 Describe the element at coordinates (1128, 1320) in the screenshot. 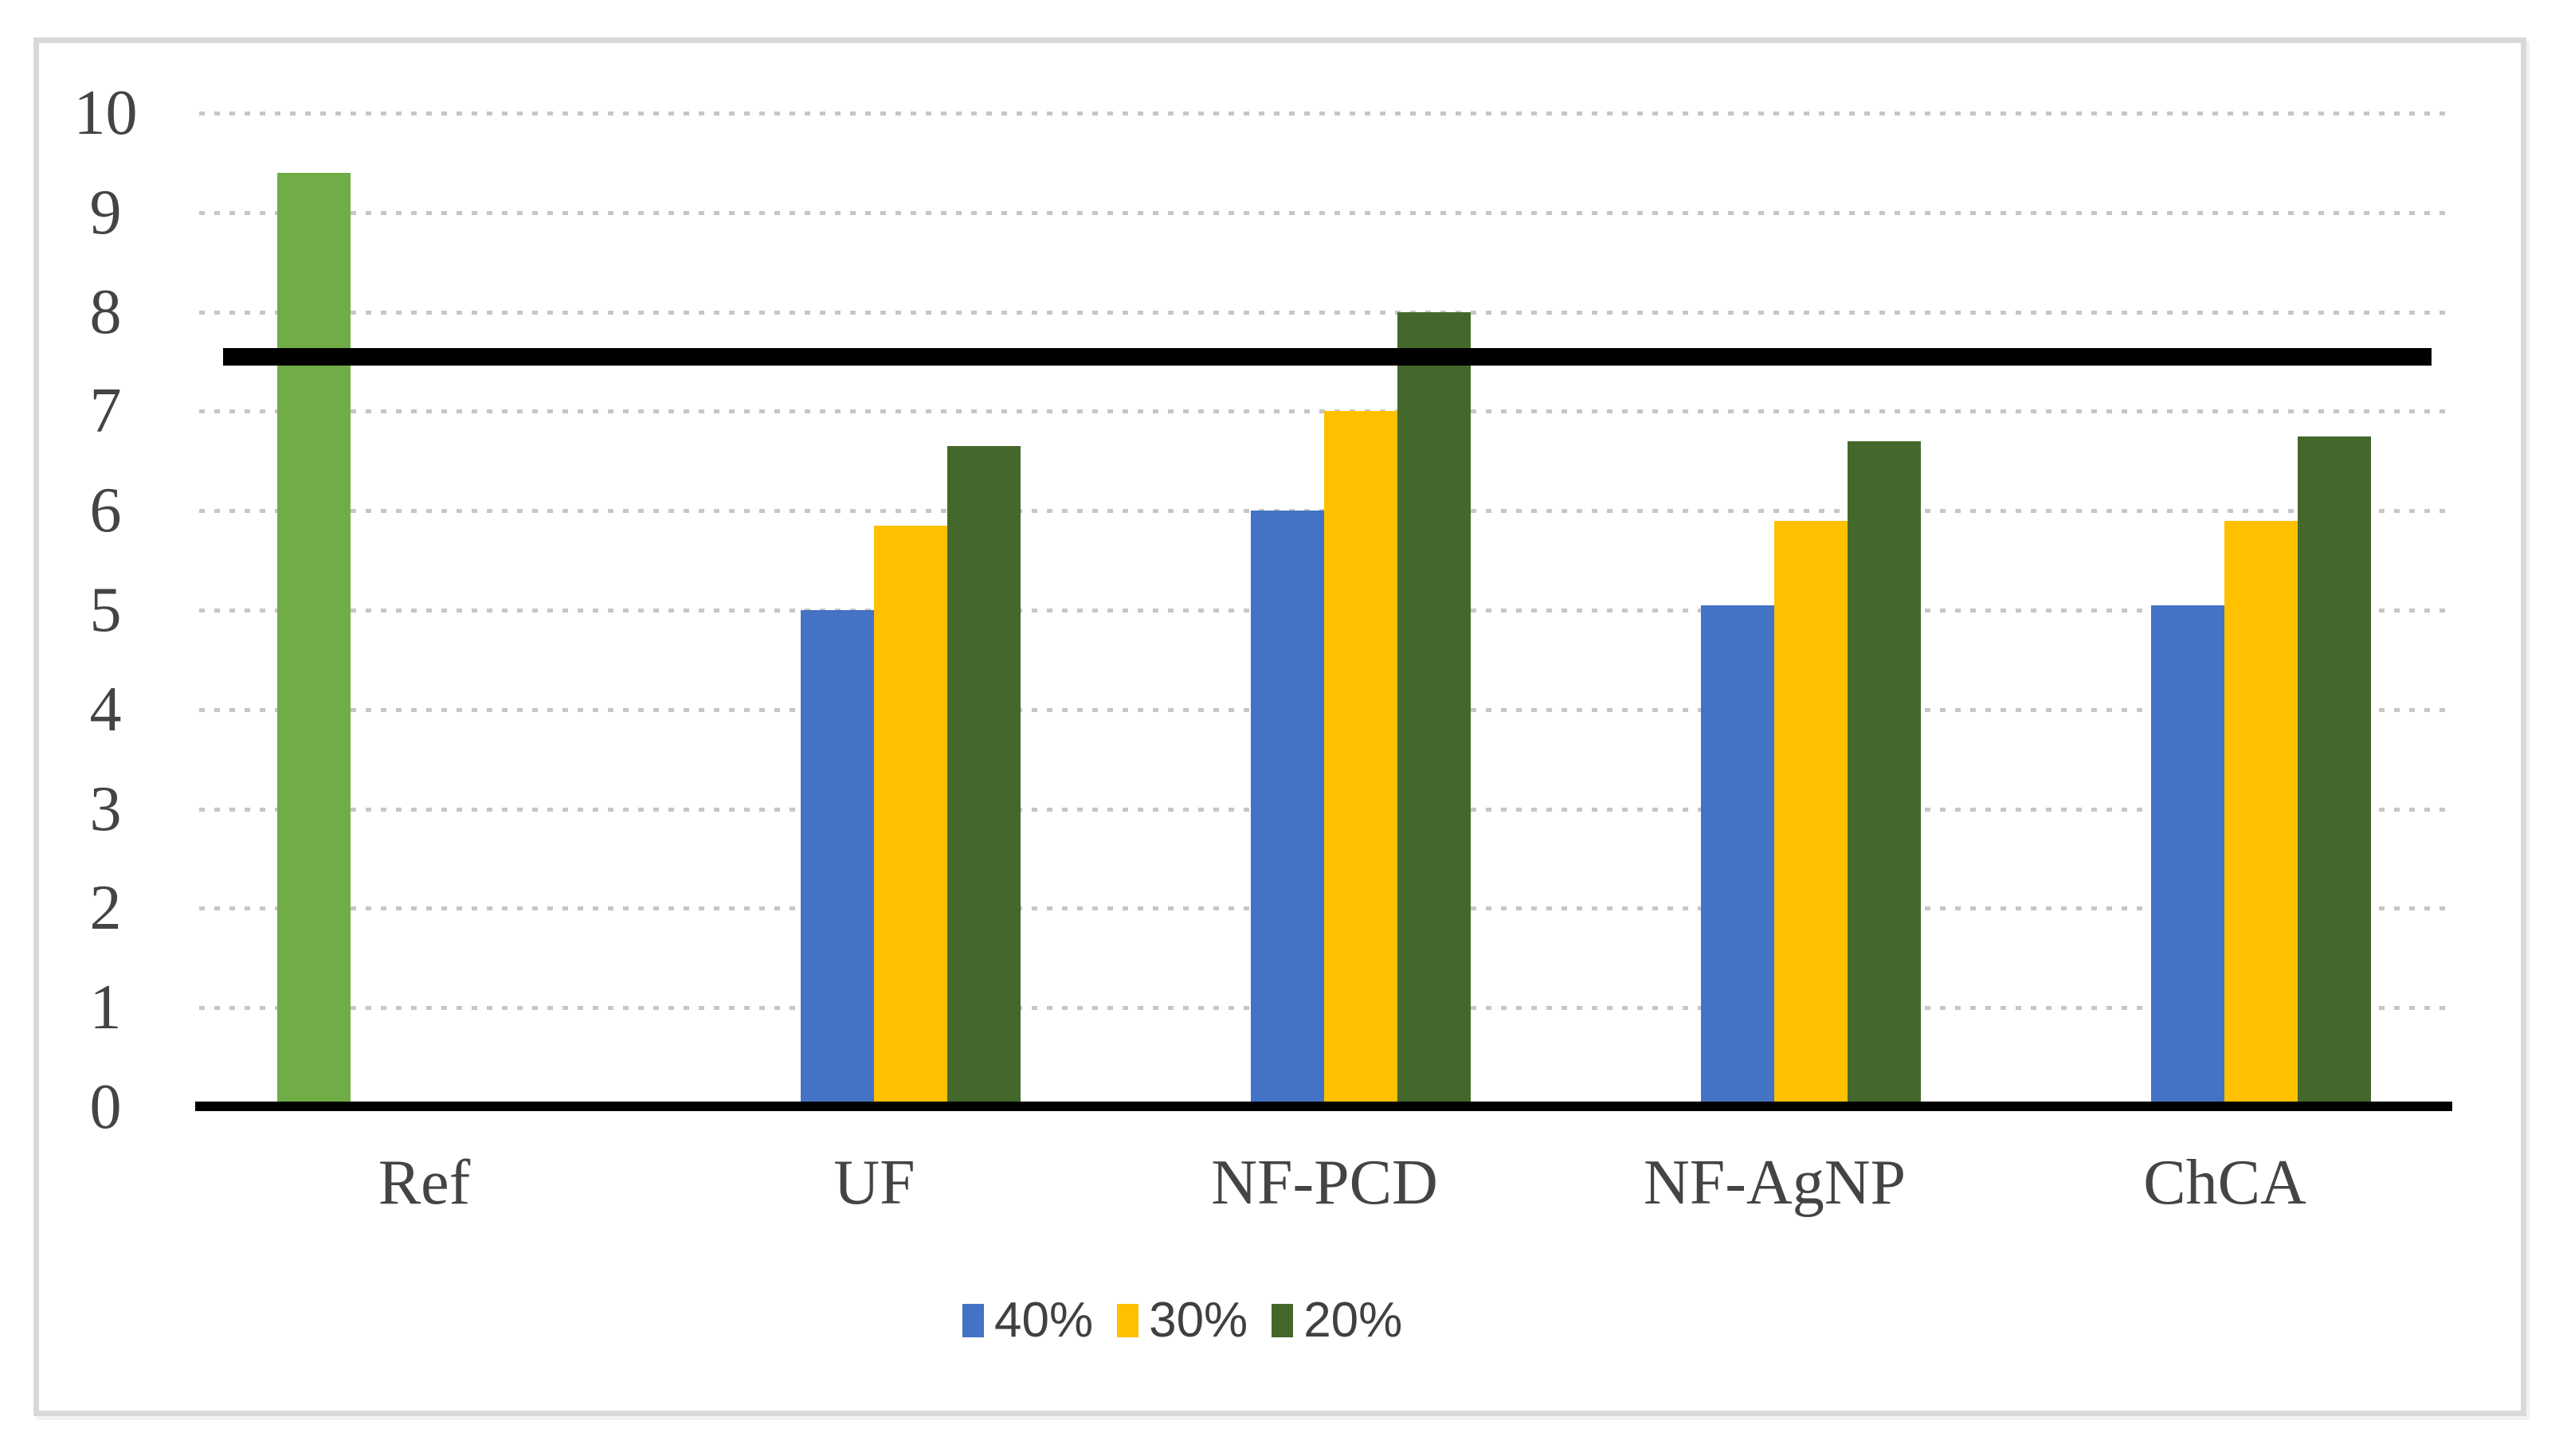

I see `legend-swatch-30pct-icon` at that location.